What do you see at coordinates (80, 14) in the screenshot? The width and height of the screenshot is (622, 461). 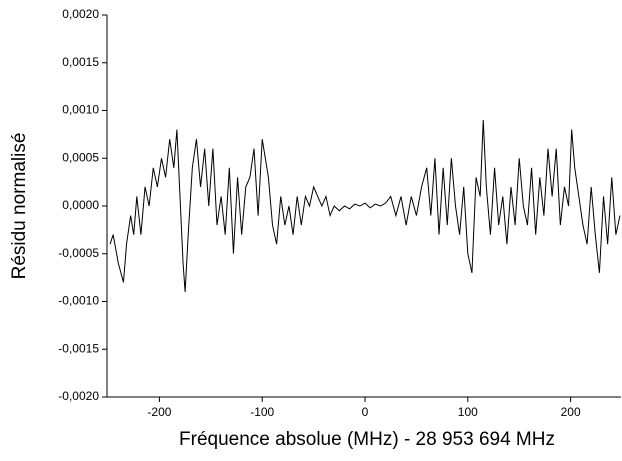 I see `y-tick-label: 0,0020` at bounding box center [80, 14].